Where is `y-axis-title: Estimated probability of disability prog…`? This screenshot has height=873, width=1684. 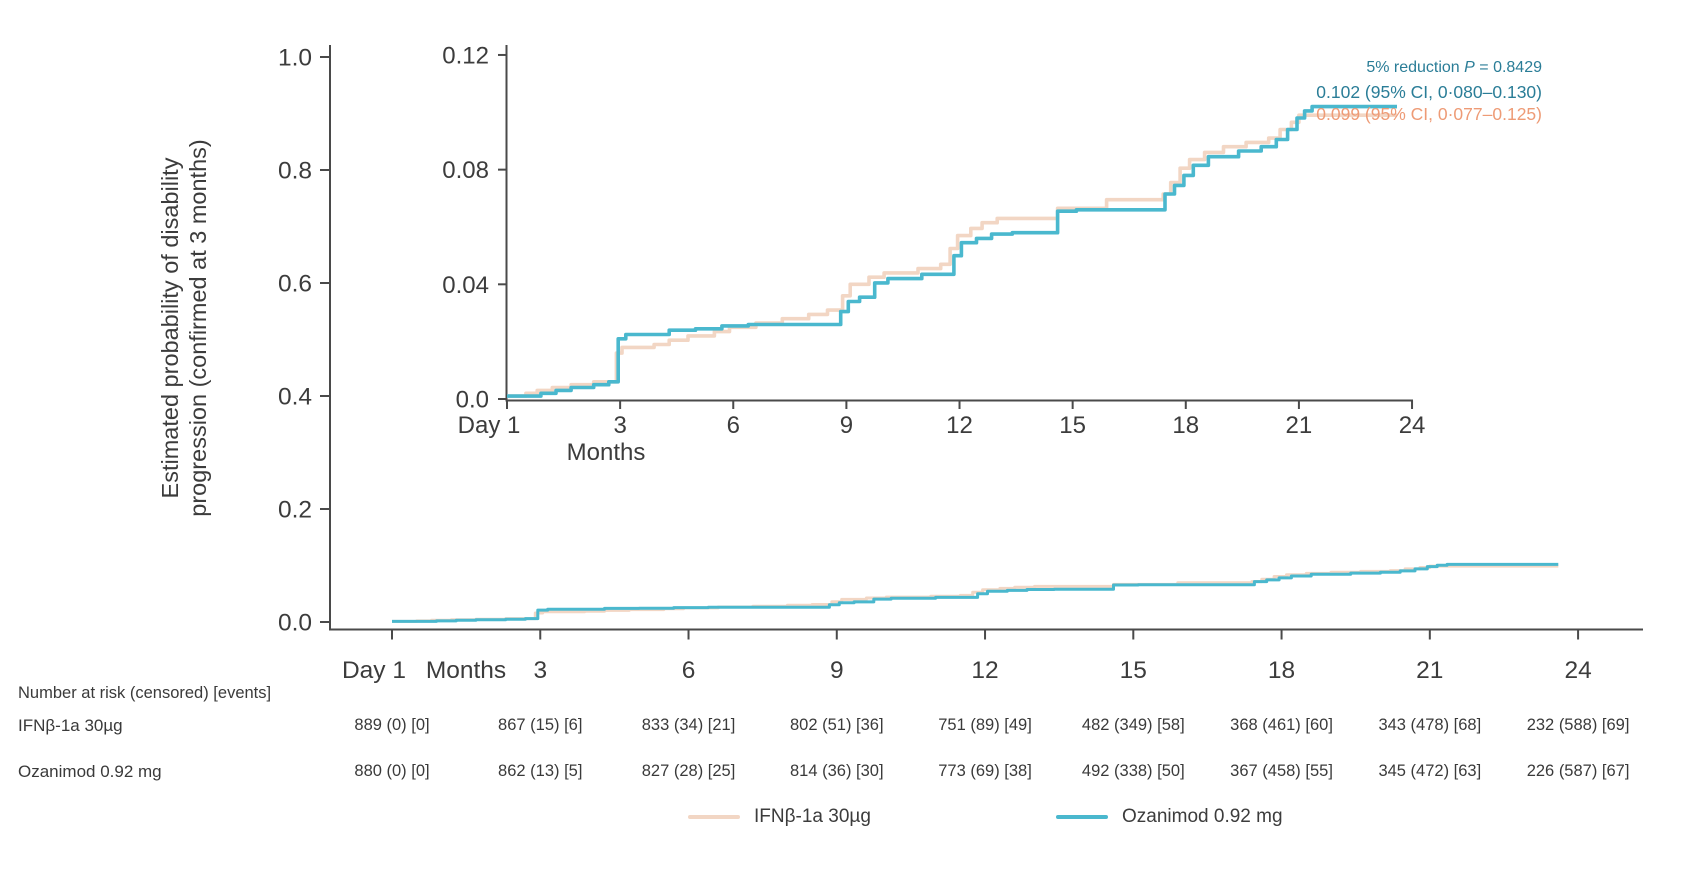
y-axis-title: Estimated probability of disability prog… is located at coordinates (185, 328).